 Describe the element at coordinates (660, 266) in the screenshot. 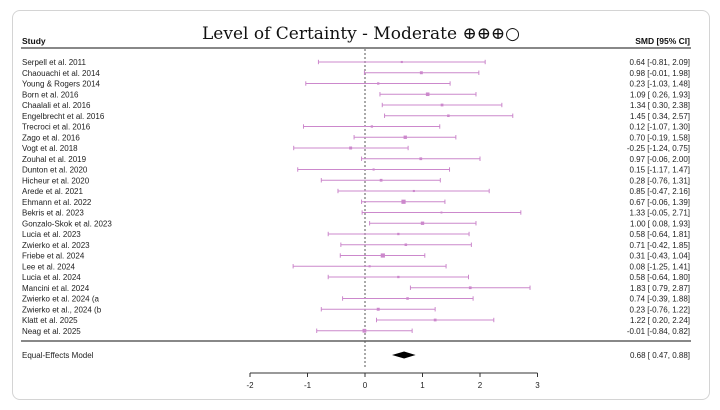

I see `study-ci-text: 0.08 [-1.25, 1.41]` at that location.